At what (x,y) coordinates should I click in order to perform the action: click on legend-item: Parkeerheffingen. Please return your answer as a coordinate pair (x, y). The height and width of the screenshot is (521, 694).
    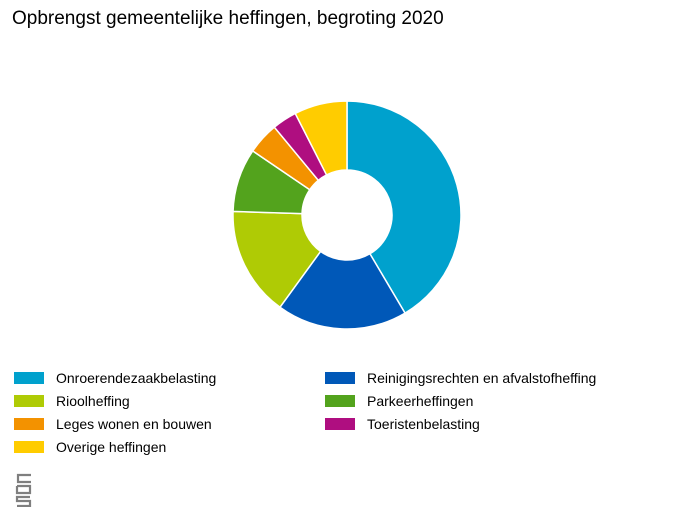
    Looking at the image, I should click on (399, 401).